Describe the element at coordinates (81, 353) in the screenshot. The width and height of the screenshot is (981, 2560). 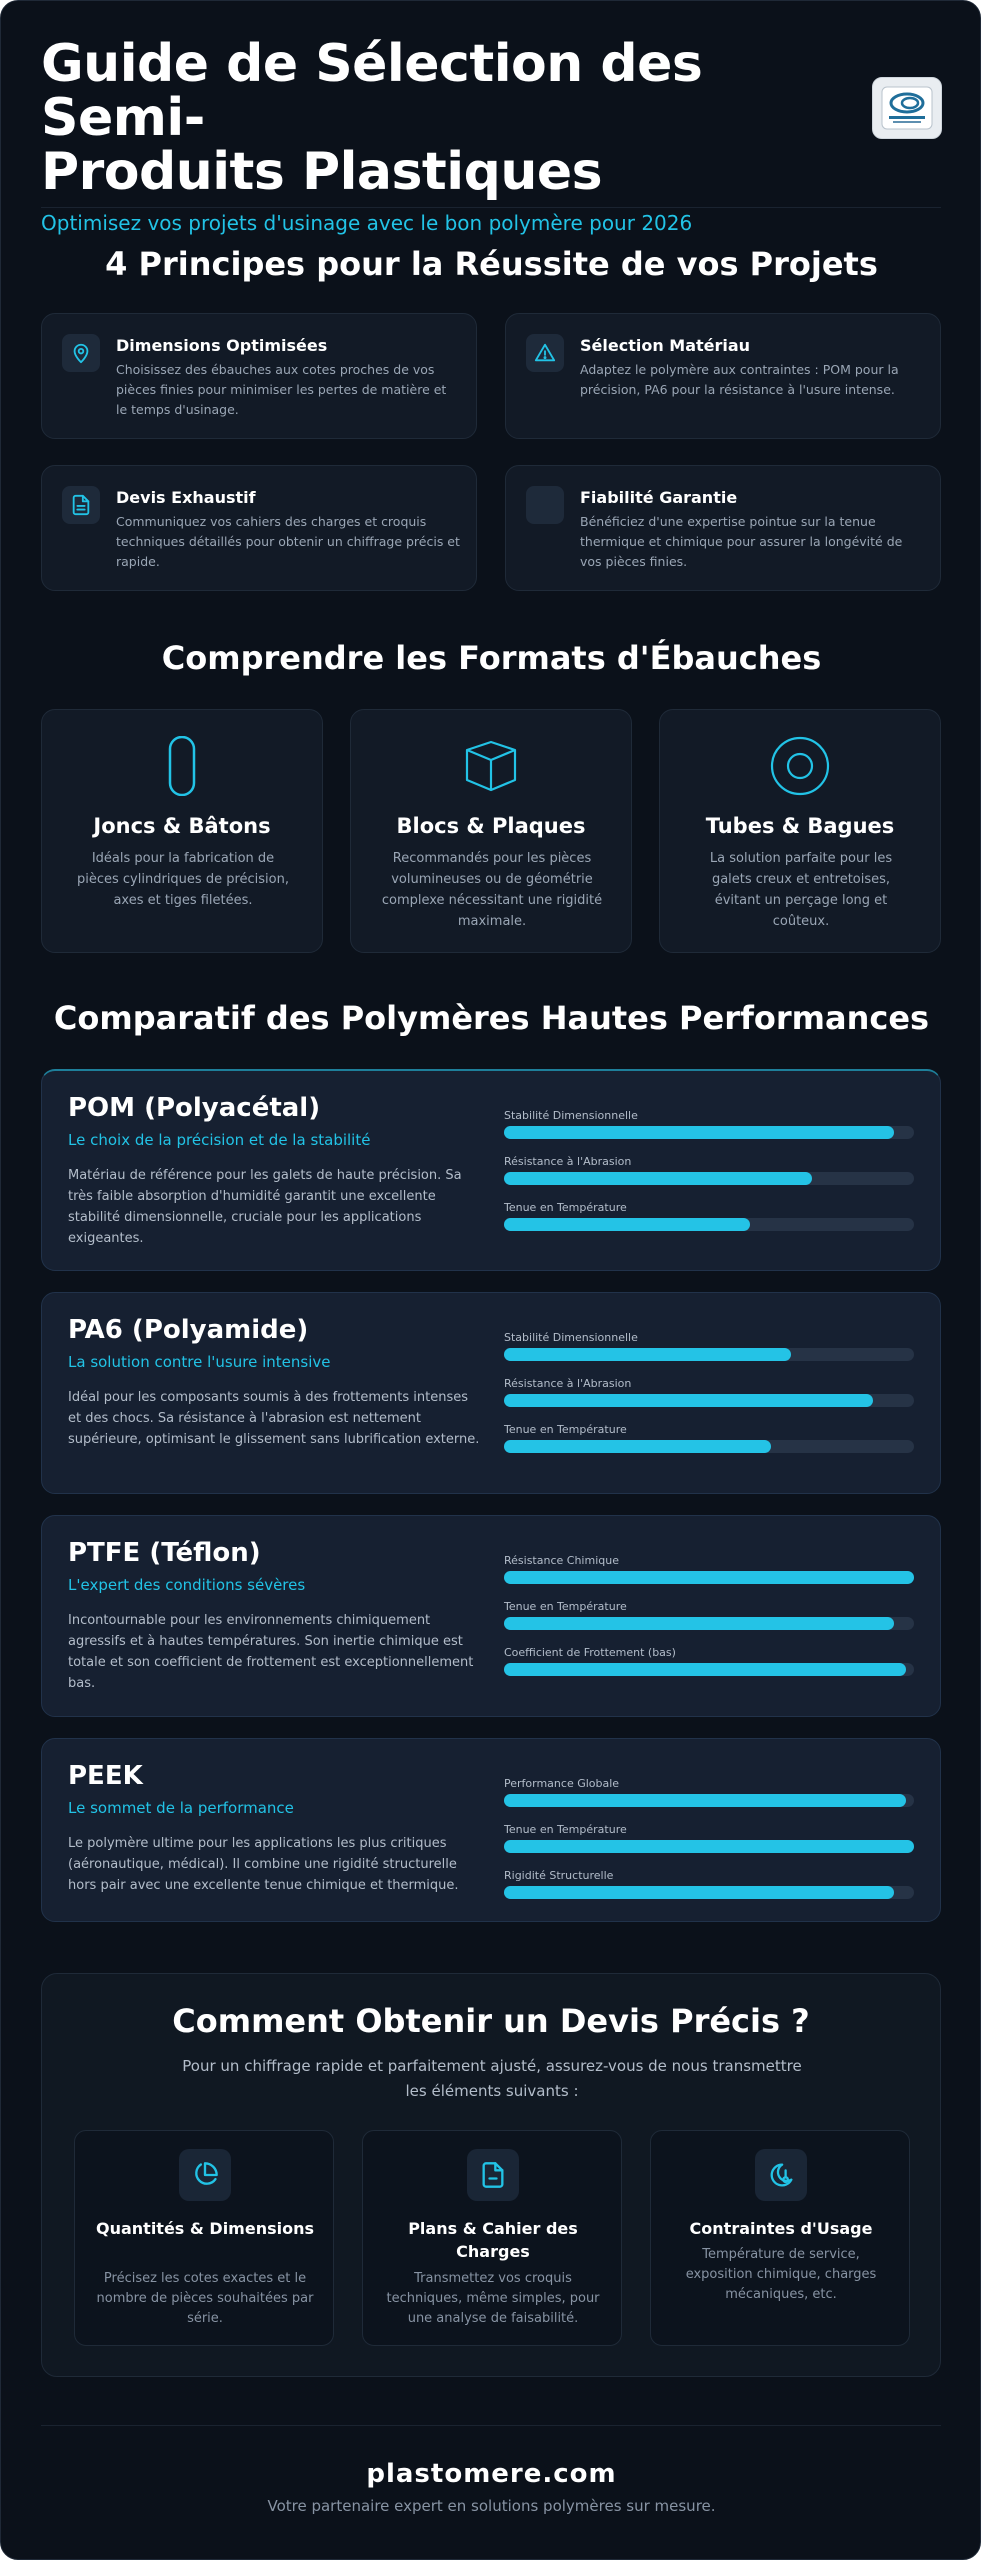
I see `map-pin-icon` at that location.